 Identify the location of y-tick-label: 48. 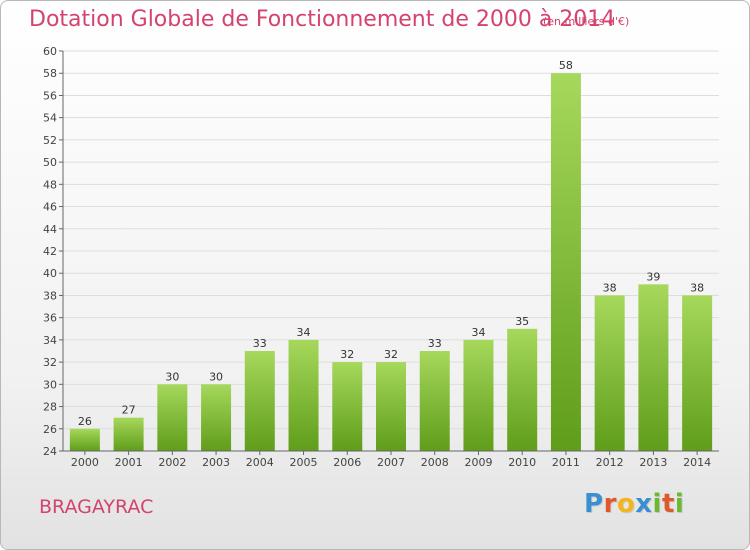
(50, 184).